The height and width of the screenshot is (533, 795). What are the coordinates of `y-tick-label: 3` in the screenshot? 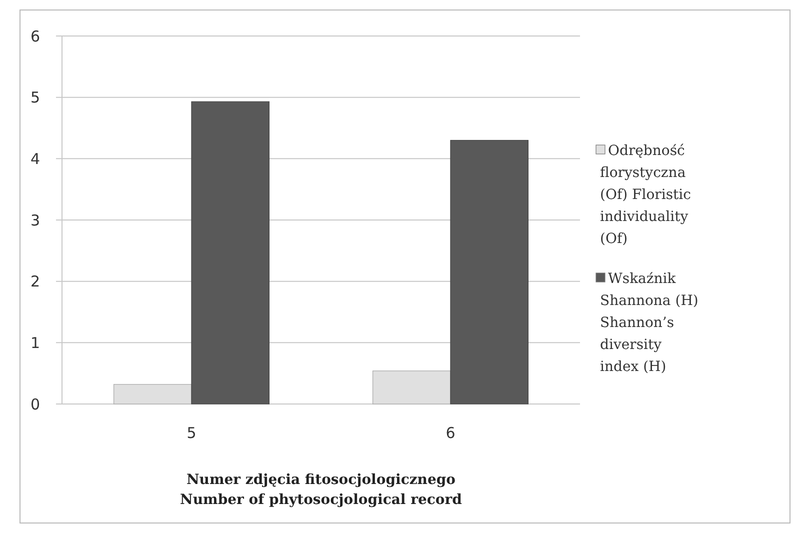 It's located at (35, 220).